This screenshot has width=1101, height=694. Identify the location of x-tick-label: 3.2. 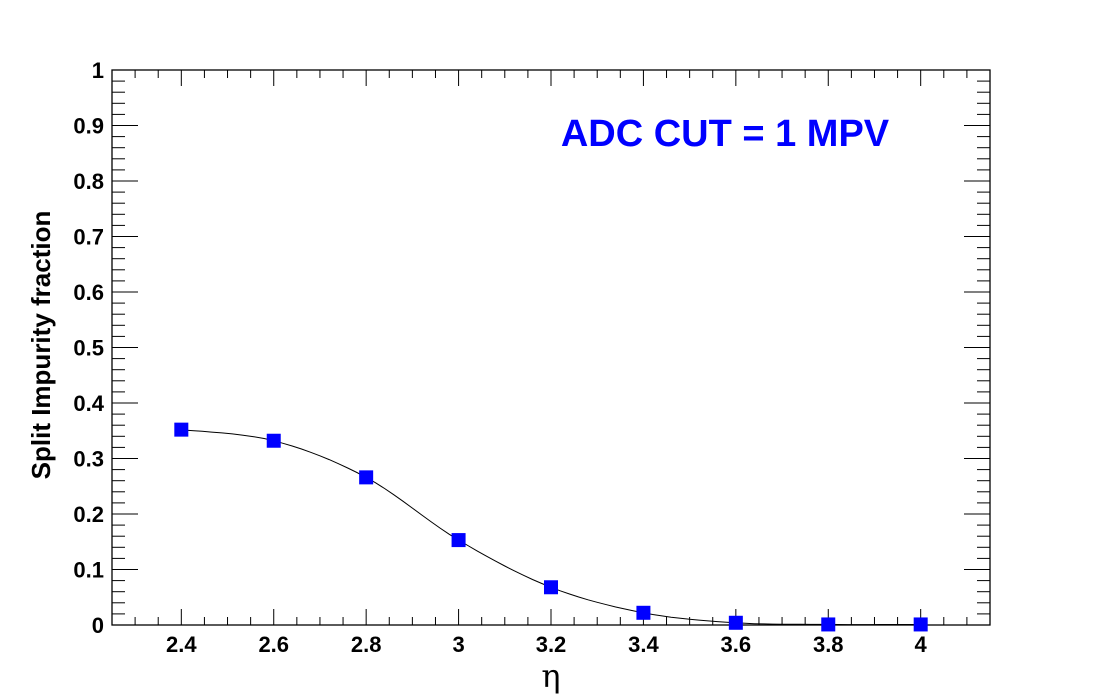
(551, 644).